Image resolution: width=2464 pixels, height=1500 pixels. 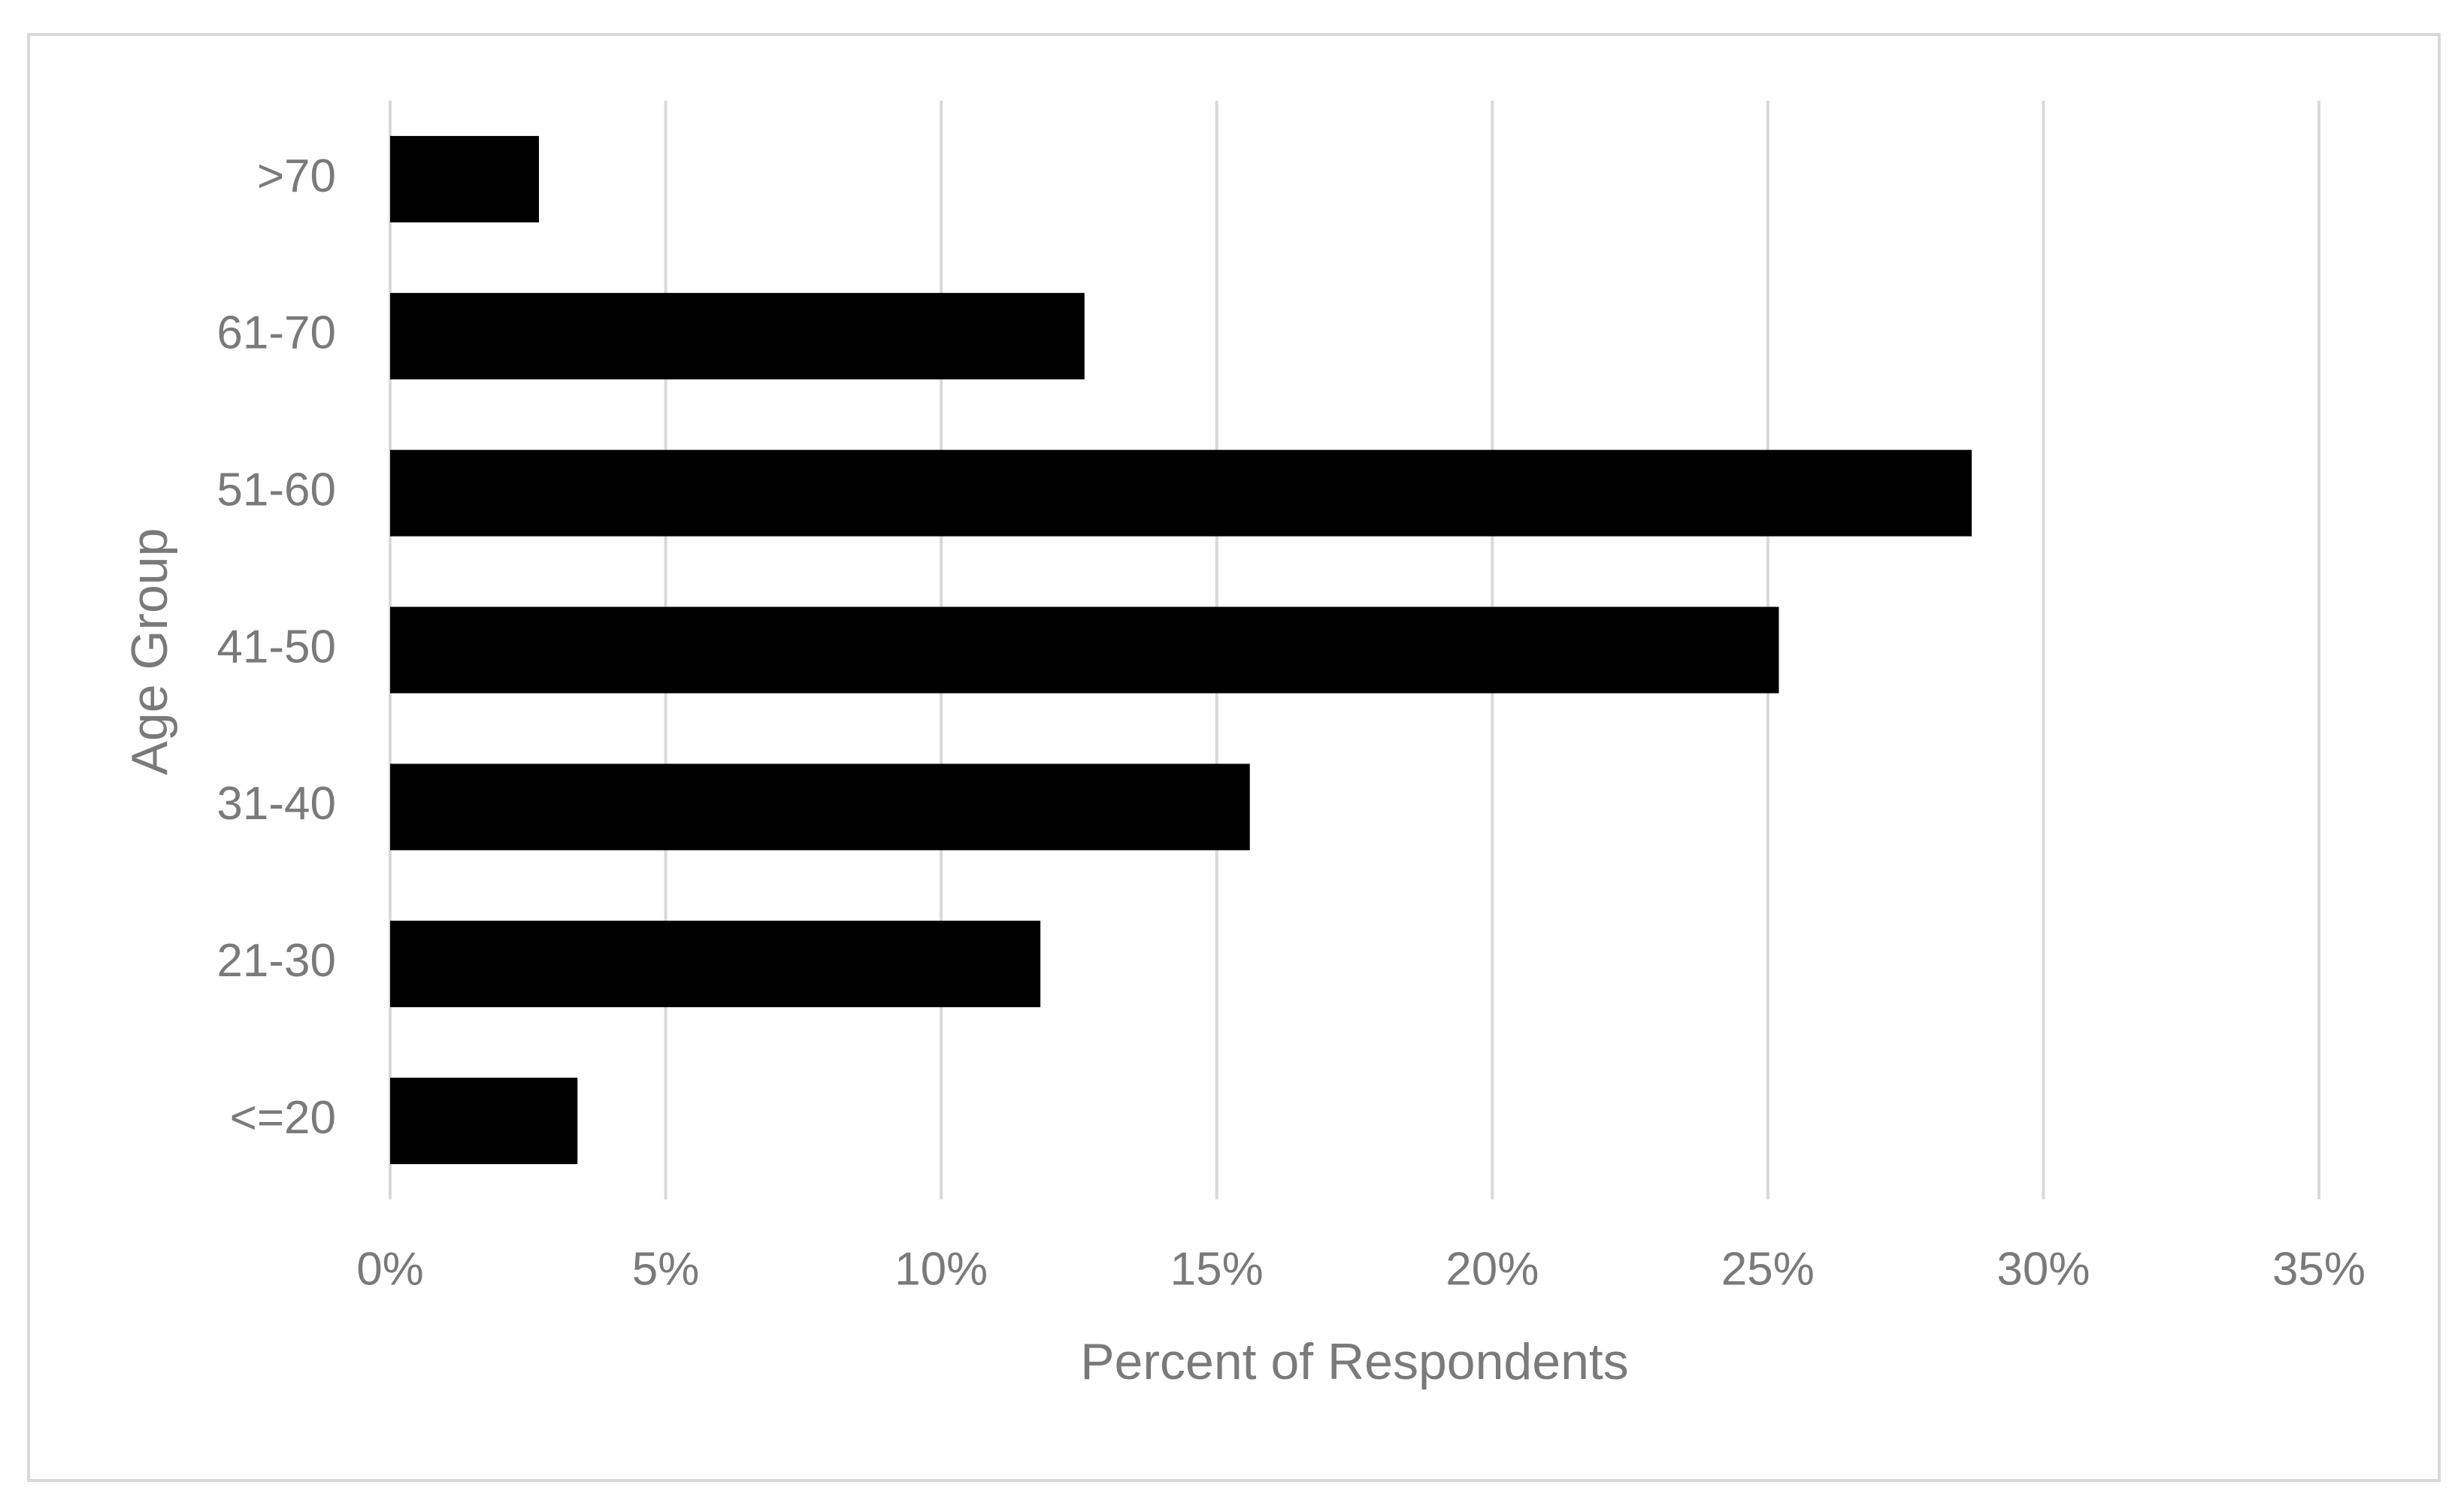 What do you see at coordinates (2319, 1269) in the screenshot?
I see `x-tick-label: 35%` at bounding box center [2319, 1269].